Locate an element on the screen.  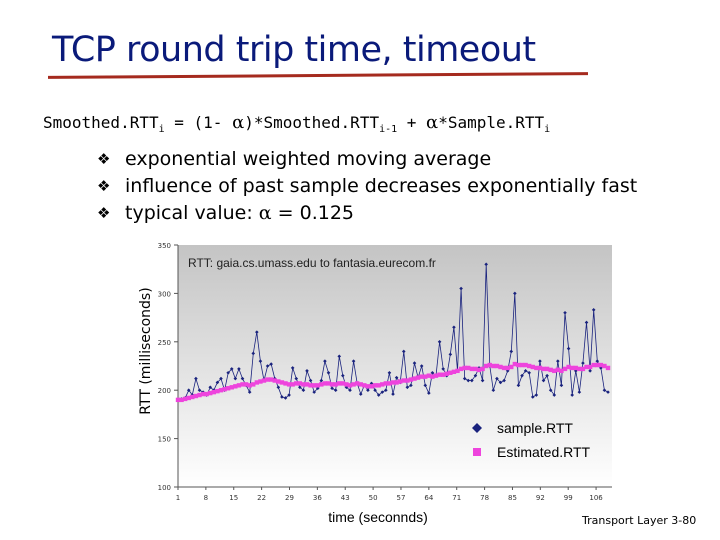
x-tick-label: 92 is located at coordinates (540, 498).